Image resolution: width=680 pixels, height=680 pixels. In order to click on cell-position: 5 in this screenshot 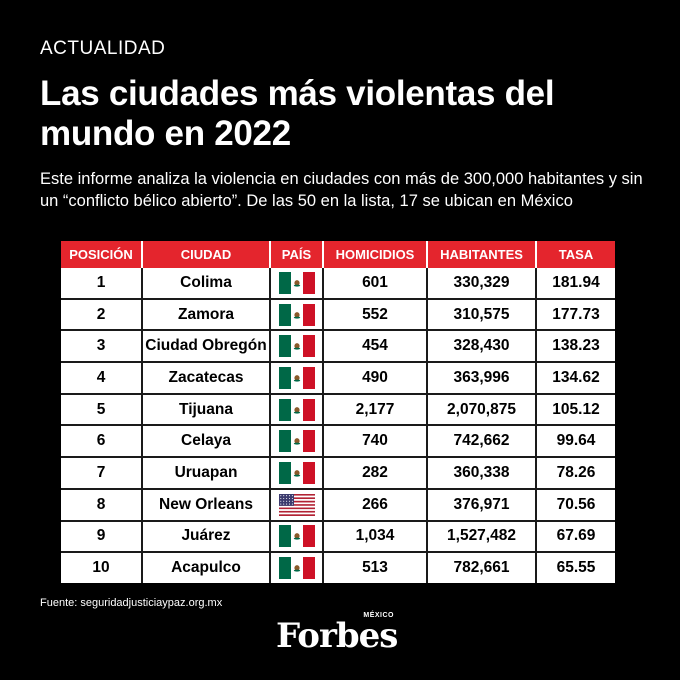, I will do `click(102, 410)`.